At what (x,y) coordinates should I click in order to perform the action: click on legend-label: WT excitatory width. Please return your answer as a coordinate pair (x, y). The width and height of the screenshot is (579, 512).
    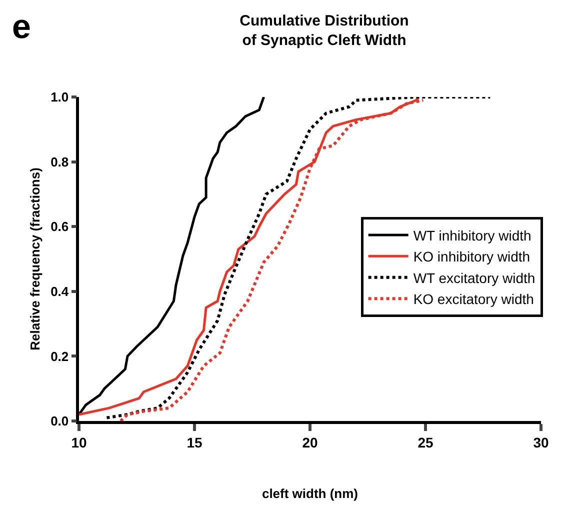
    Looking at the image, I should click on (474, 278).